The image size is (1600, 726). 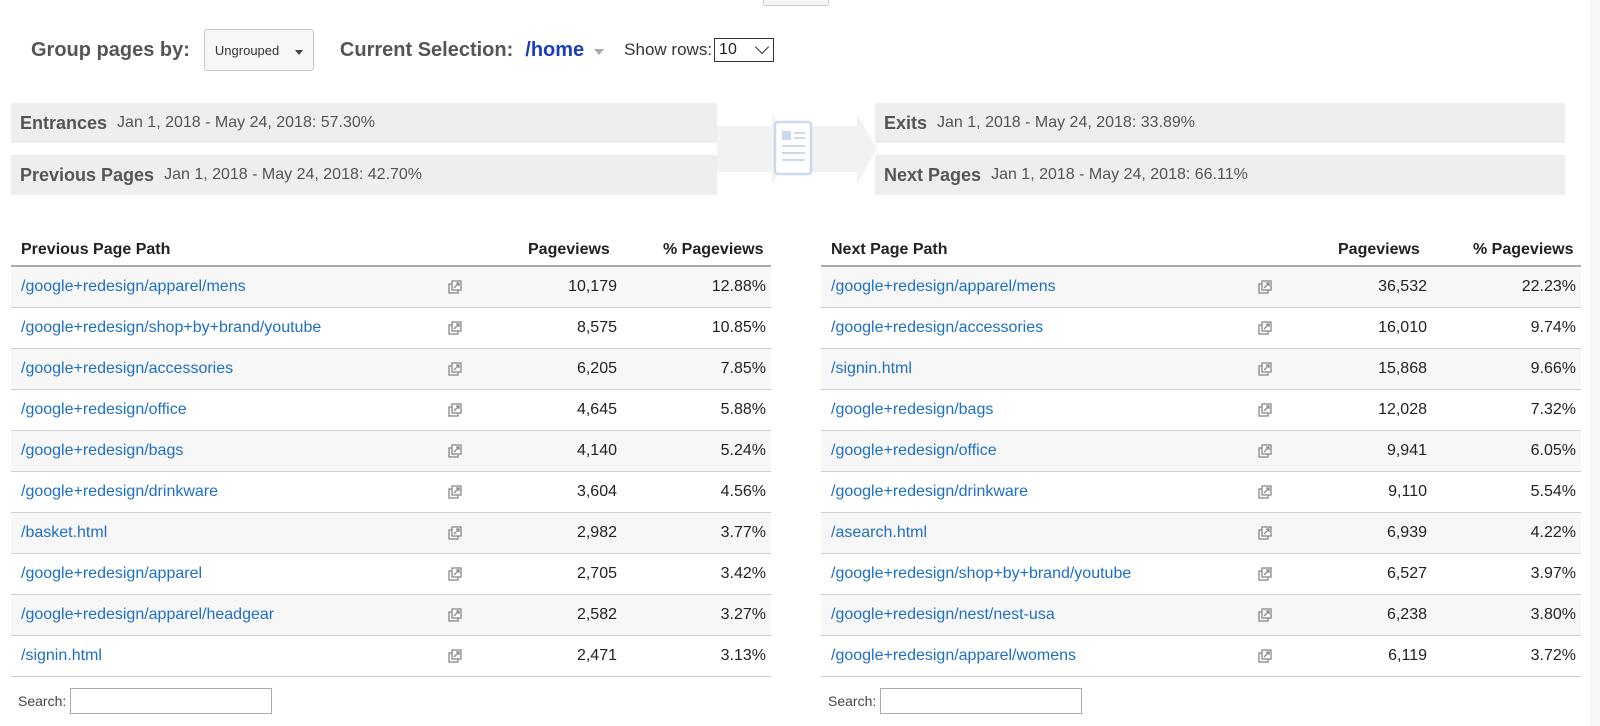 I want to click on next-pages-value: Jan 1, 2018 - May 24, 2018: 66.11%, so click(x=1119, y=174).